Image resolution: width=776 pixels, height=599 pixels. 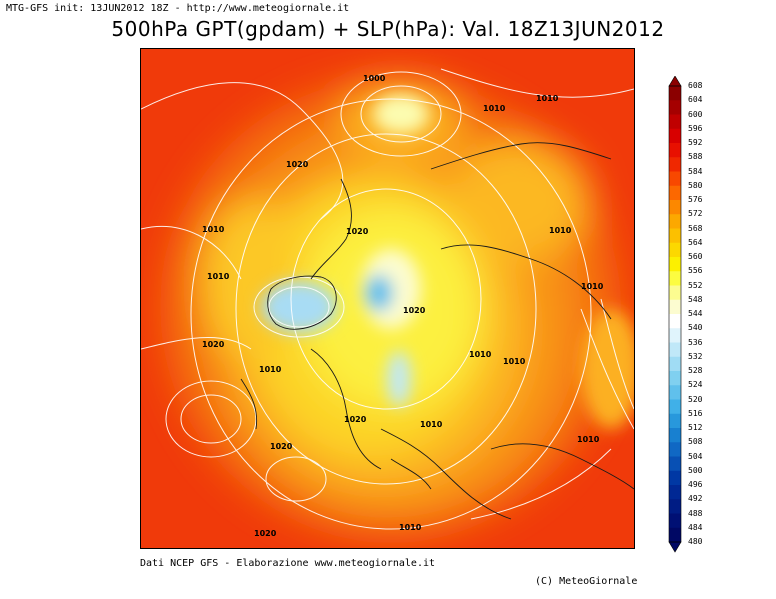 I want to click on scale-level-label: 572, so click(x=695, y=214).